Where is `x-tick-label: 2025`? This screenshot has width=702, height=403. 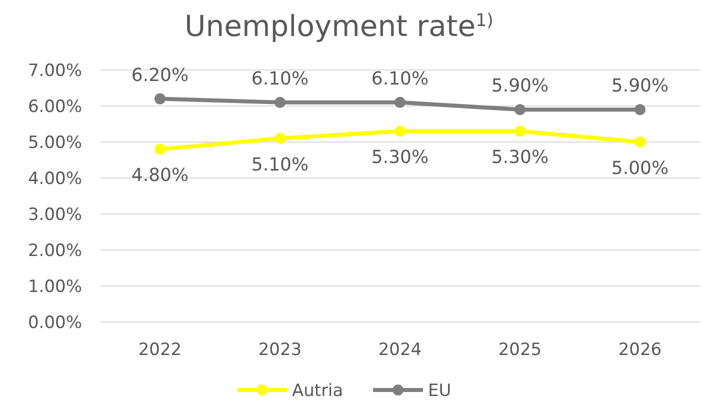
x-tick-label: 2025 is located at coordinates (520, 350).